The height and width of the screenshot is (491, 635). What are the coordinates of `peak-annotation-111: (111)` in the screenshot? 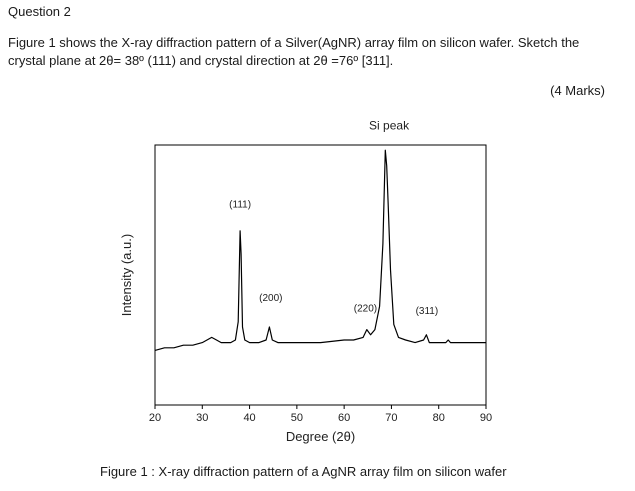 It's located at (240, 204).